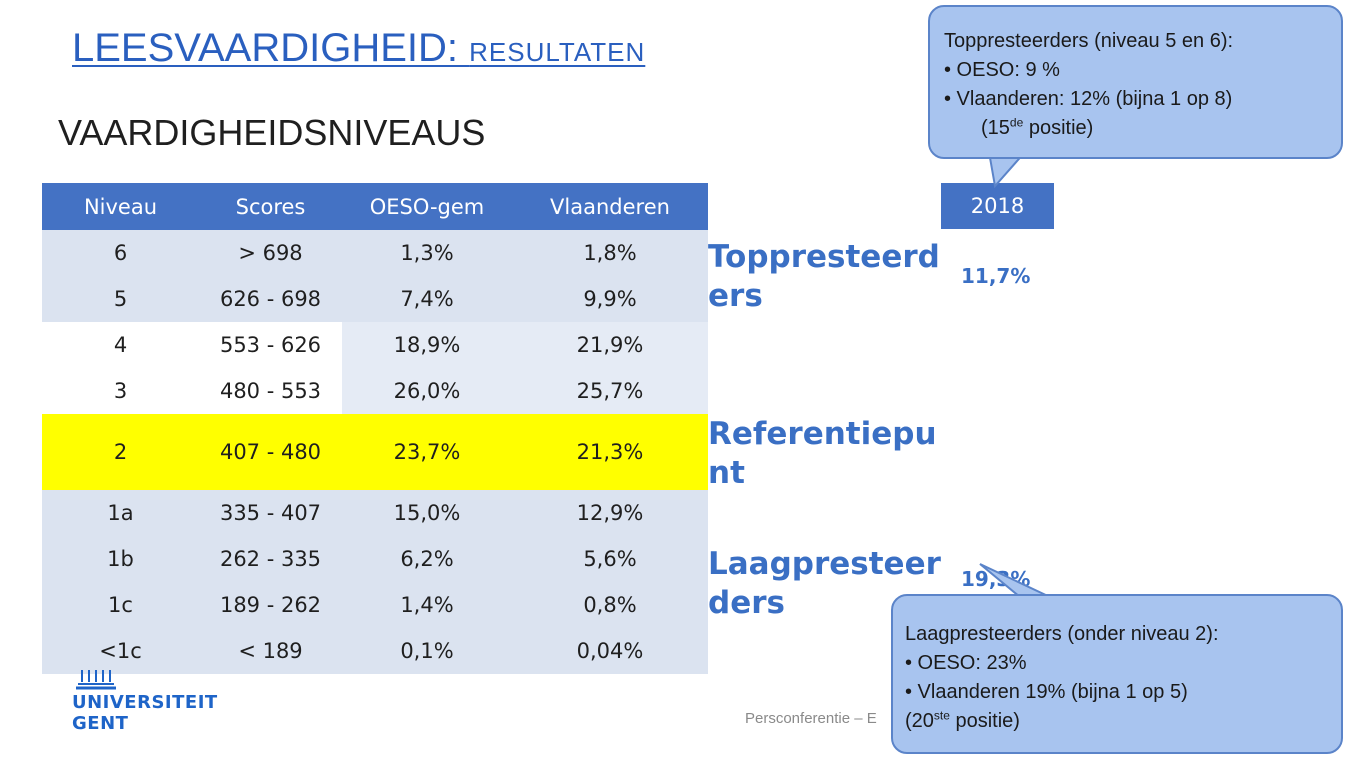  What do you see at coordinates (610, 345) in the screenshot?
I see `vlaanderen-cell: 21,9%` at bounding box center [610, 345].